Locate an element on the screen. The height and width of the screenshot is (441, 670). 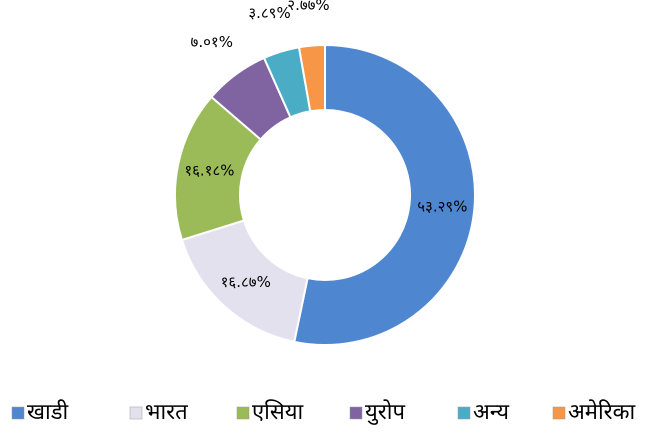
donut-slice is located at coordinates (311, 78).